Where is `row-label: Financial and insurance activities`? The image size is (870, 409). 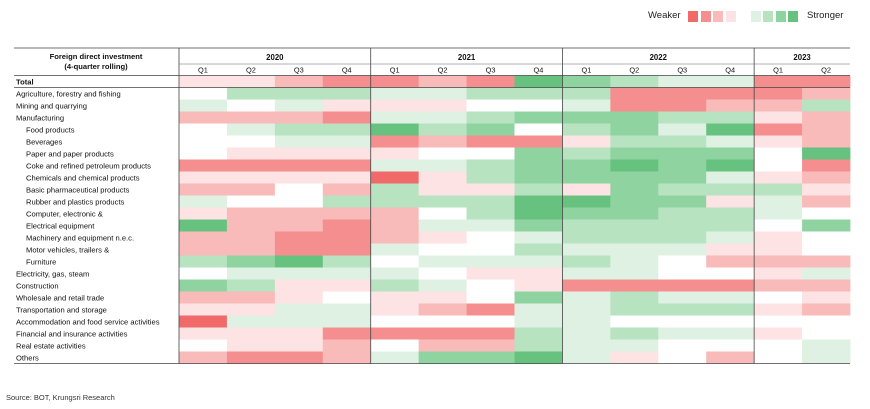 row-label: Financial and insurance activities is located at coordinates (72, 334).